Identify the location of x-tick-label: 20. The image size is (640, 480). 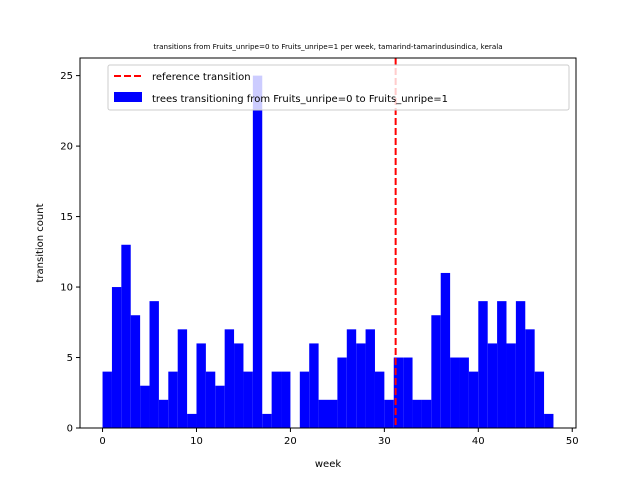
(290, 441).